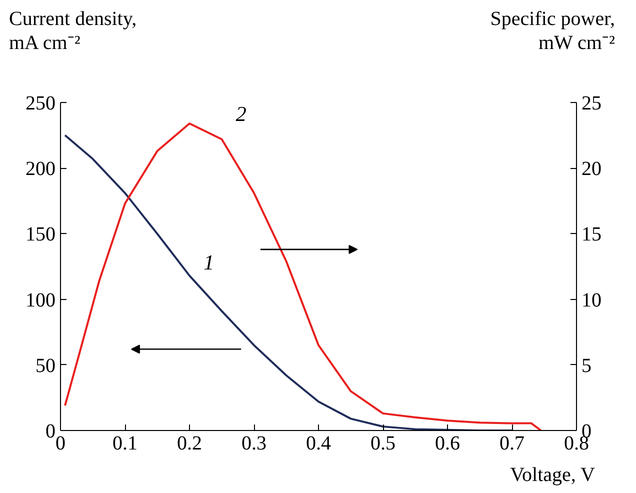  I want to click on y-tick-label: 150, so click(41, 235).